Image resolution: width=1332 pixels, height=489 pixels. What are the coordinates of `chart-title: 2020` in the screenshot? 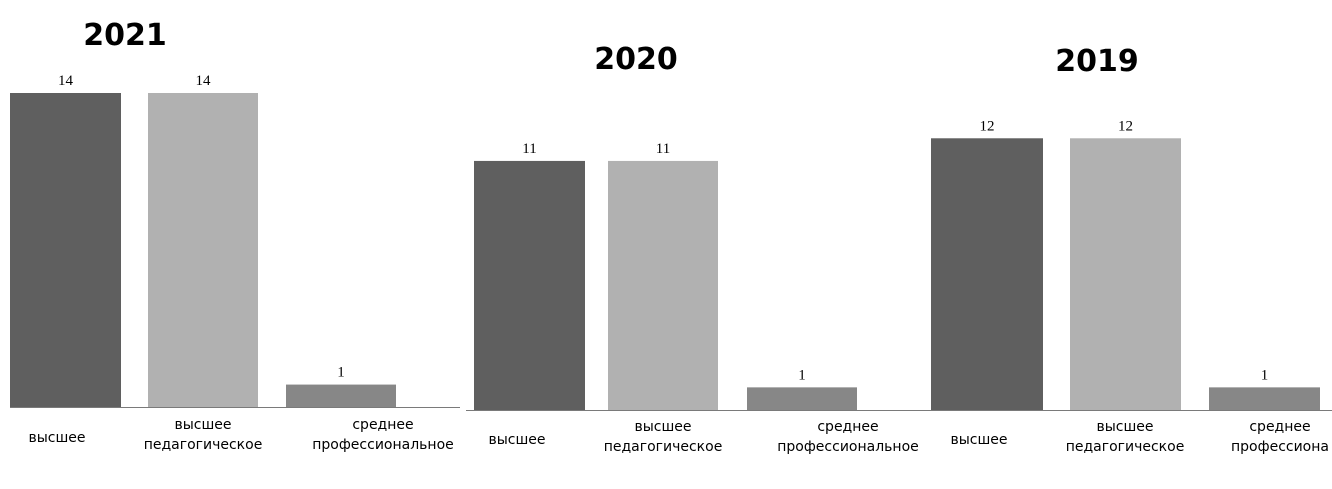 It's located at (636, 59).